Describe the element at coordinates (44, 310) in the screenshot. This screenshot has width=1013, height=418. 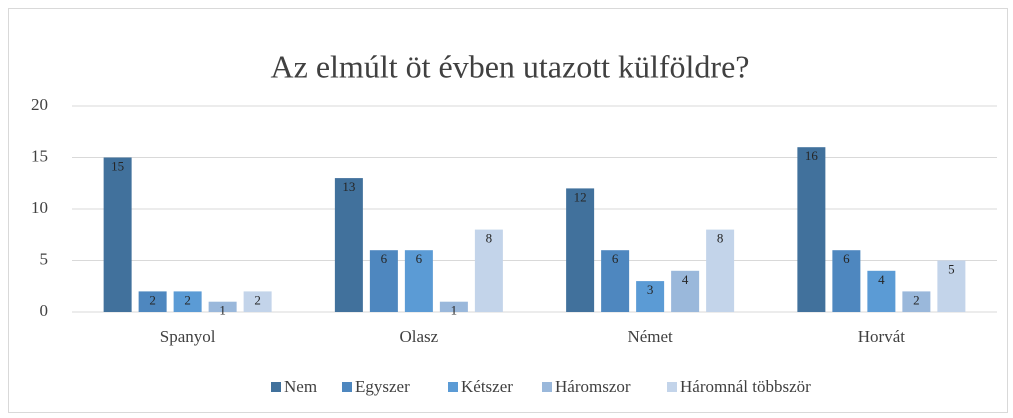
I see `y-tick-label: 0` at that location.